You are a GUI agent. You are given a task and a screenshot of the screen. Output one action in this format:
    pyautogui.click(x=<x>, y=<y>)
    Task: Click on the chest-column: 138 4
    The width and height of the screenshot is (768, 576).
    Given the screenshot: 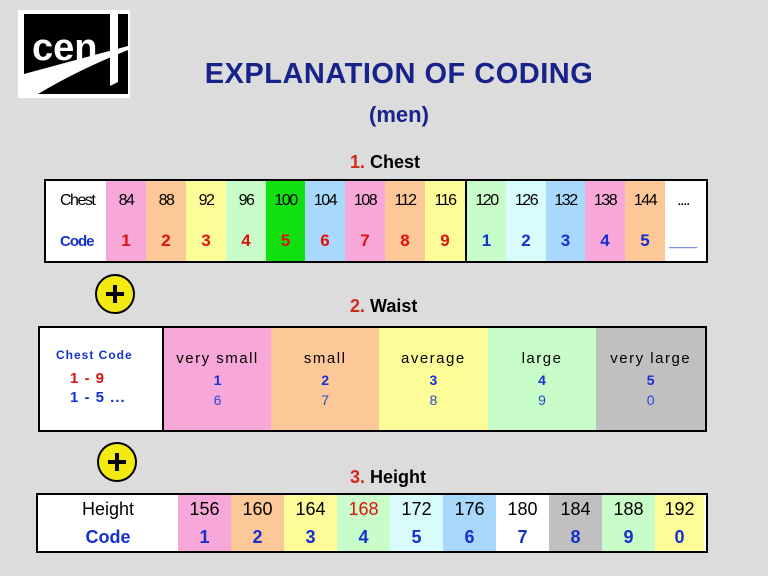 What is the action you would take?
    pyautogui.click(x=605, y=221)
    